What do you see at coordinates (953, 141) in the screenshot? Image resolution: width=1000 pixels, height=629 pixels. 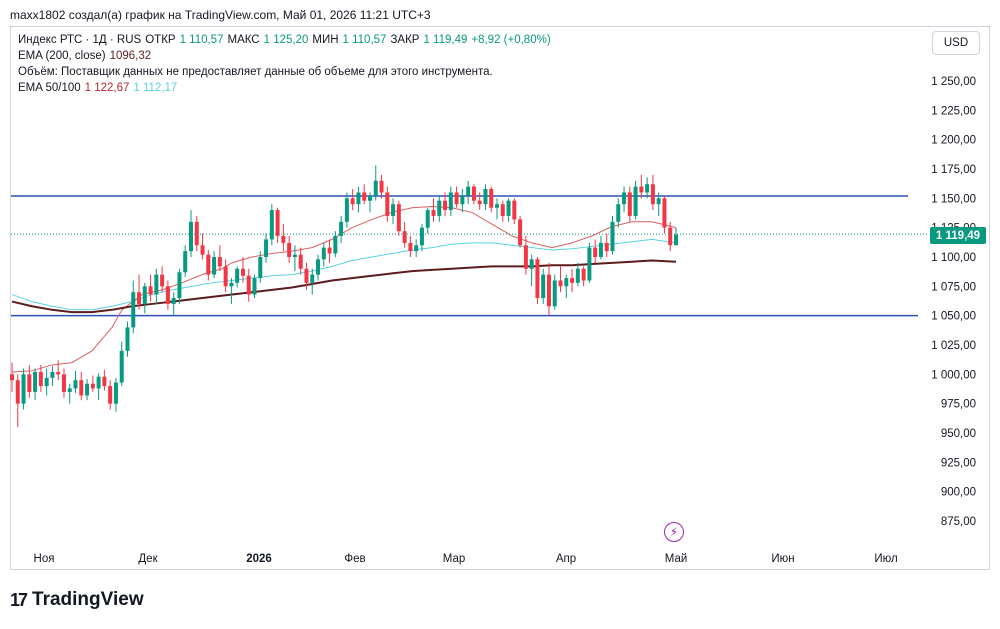 I see `price-tick-label: 1 200,00` at bounding box center [953, 141].